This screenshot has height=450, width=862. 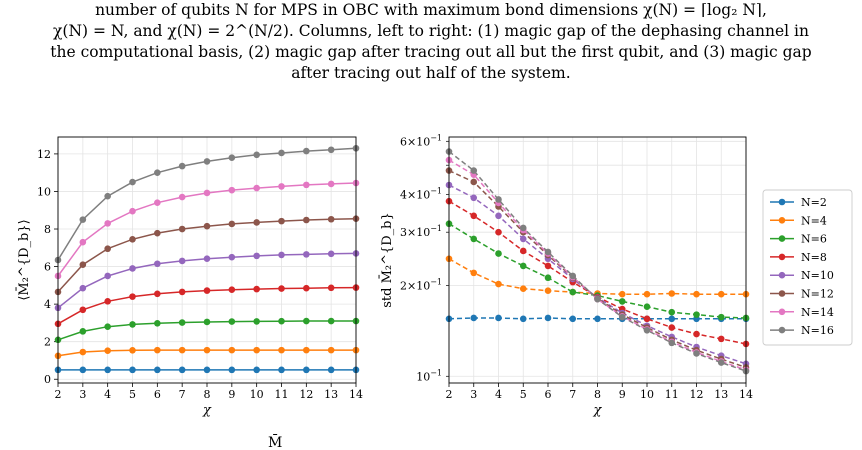 What do you see at coordinates (182, 394) in the screenshot?
I see `panel1-xtick-label: 7` at bounding box center [182, 394].